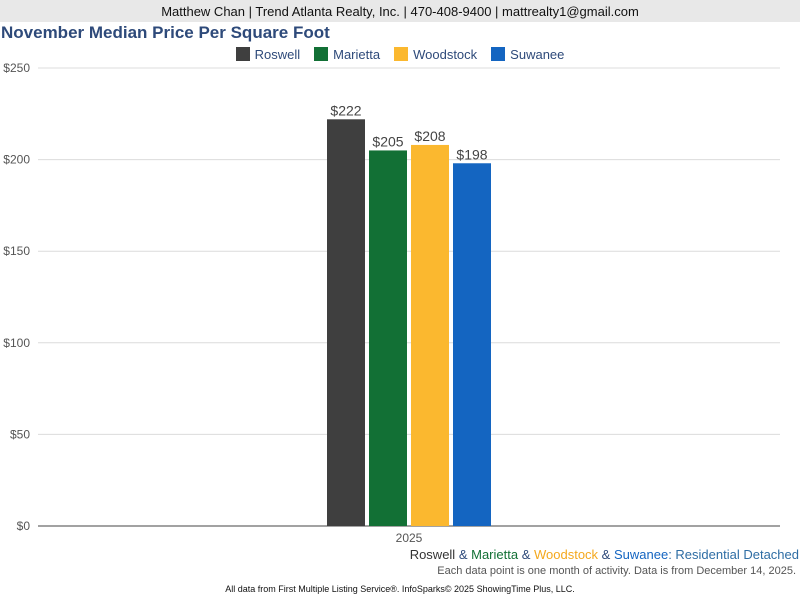 This screenshot has width=800, height=600. Describe the element at coordinates (432, 554) in the screenshot. I see `footer-series-roswell: Roswell` at that location.